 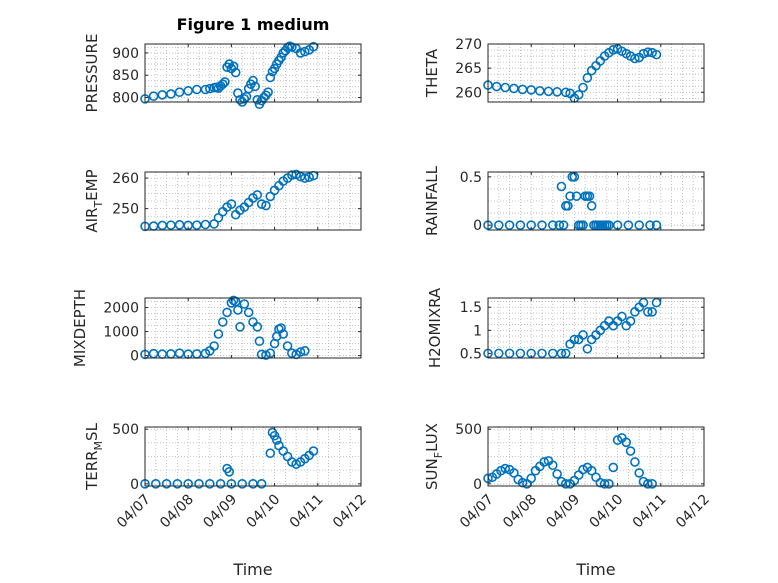 I want to click on subplot-mixdepth: 0 1000 2000 MIXDEPTH, so click(x=216, y=328).